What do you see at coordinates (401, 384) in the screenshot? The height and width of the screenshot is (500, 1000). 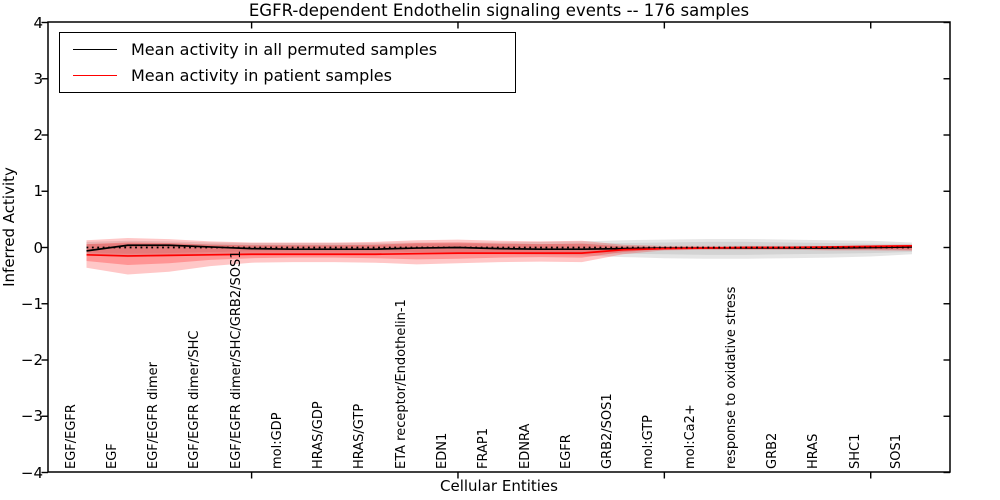 I see `x-category-label: ETA receptor/Endothelin-1` at bounding box center [401, 384].